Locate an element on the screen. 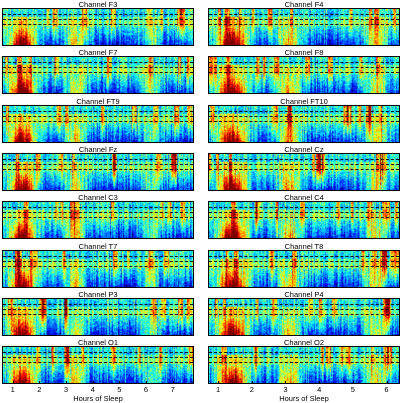 This screenshot has height=403, width=400. left-x-tick-label-6: 6 is located at coordinates (146, 390).